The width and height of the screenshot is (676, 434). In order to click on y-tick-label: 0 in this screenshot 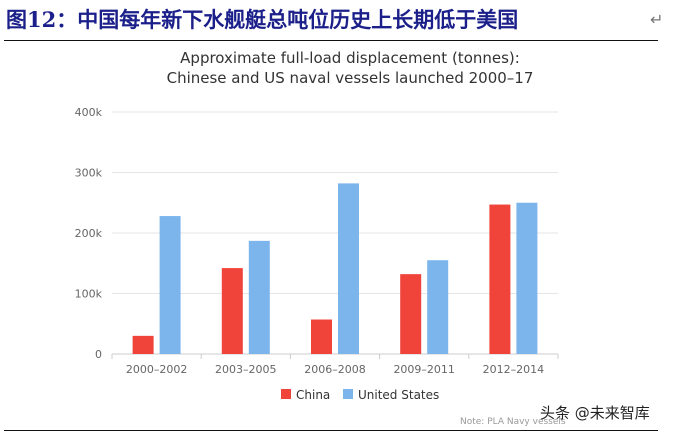, I will do `click(98, 354)`.